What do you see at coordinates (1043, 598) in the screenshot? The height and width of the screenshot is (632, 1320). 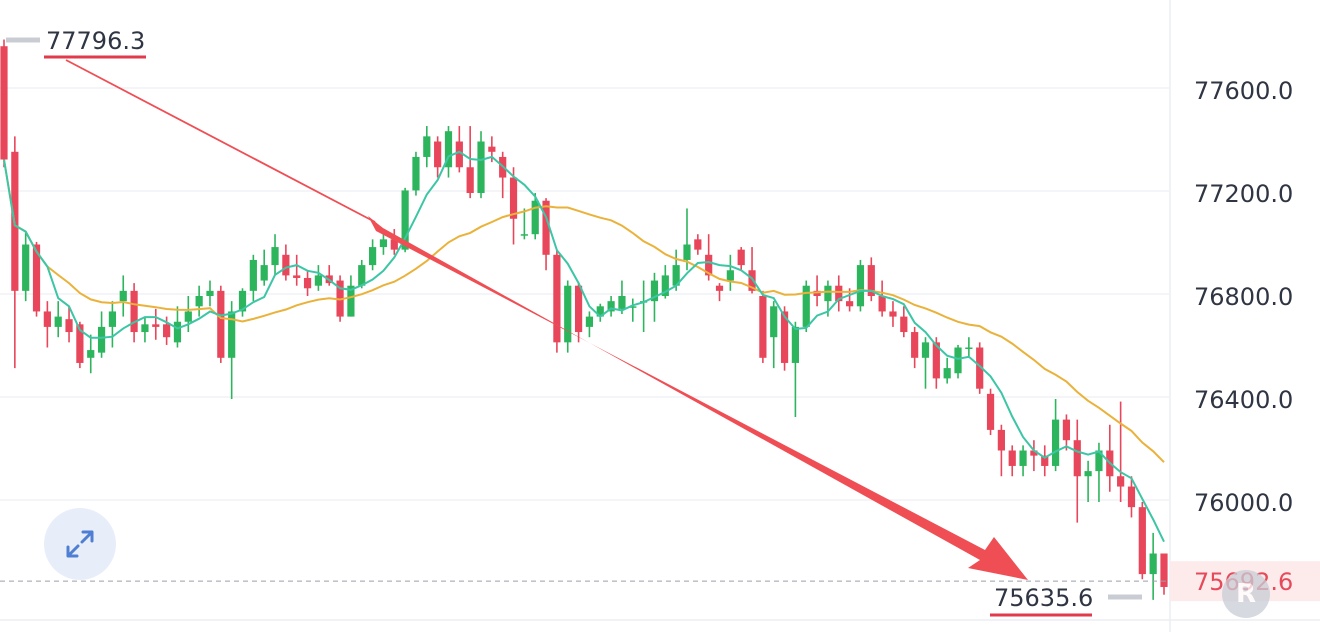 I see `low-price-label: 75635.6` at bounding box center [1043, 598].